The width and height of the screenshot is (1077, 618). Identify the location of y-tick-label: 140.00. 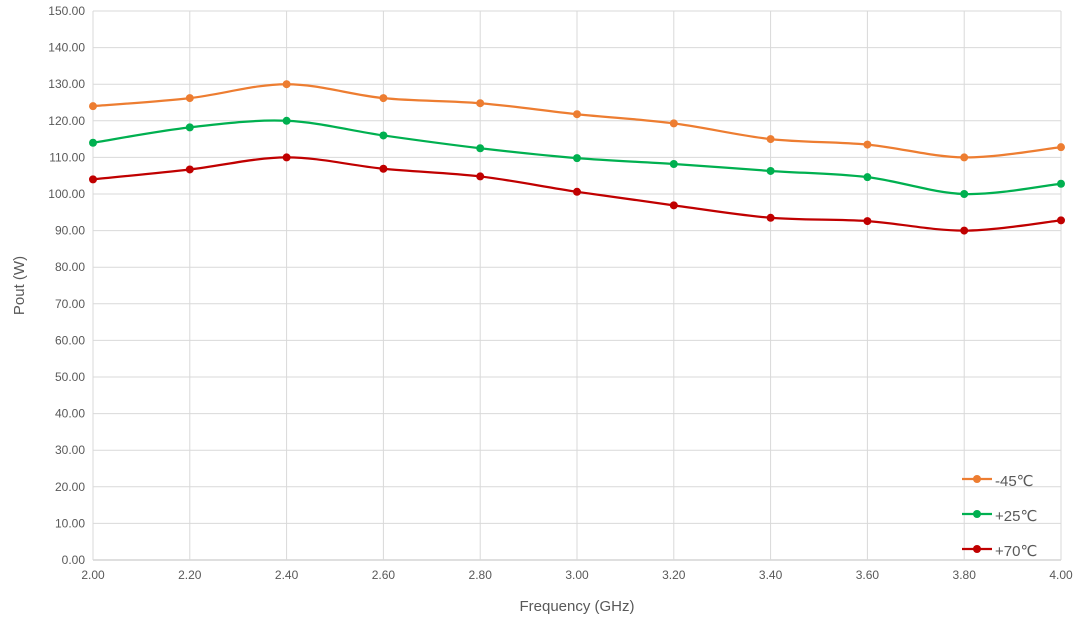
(66, 48).